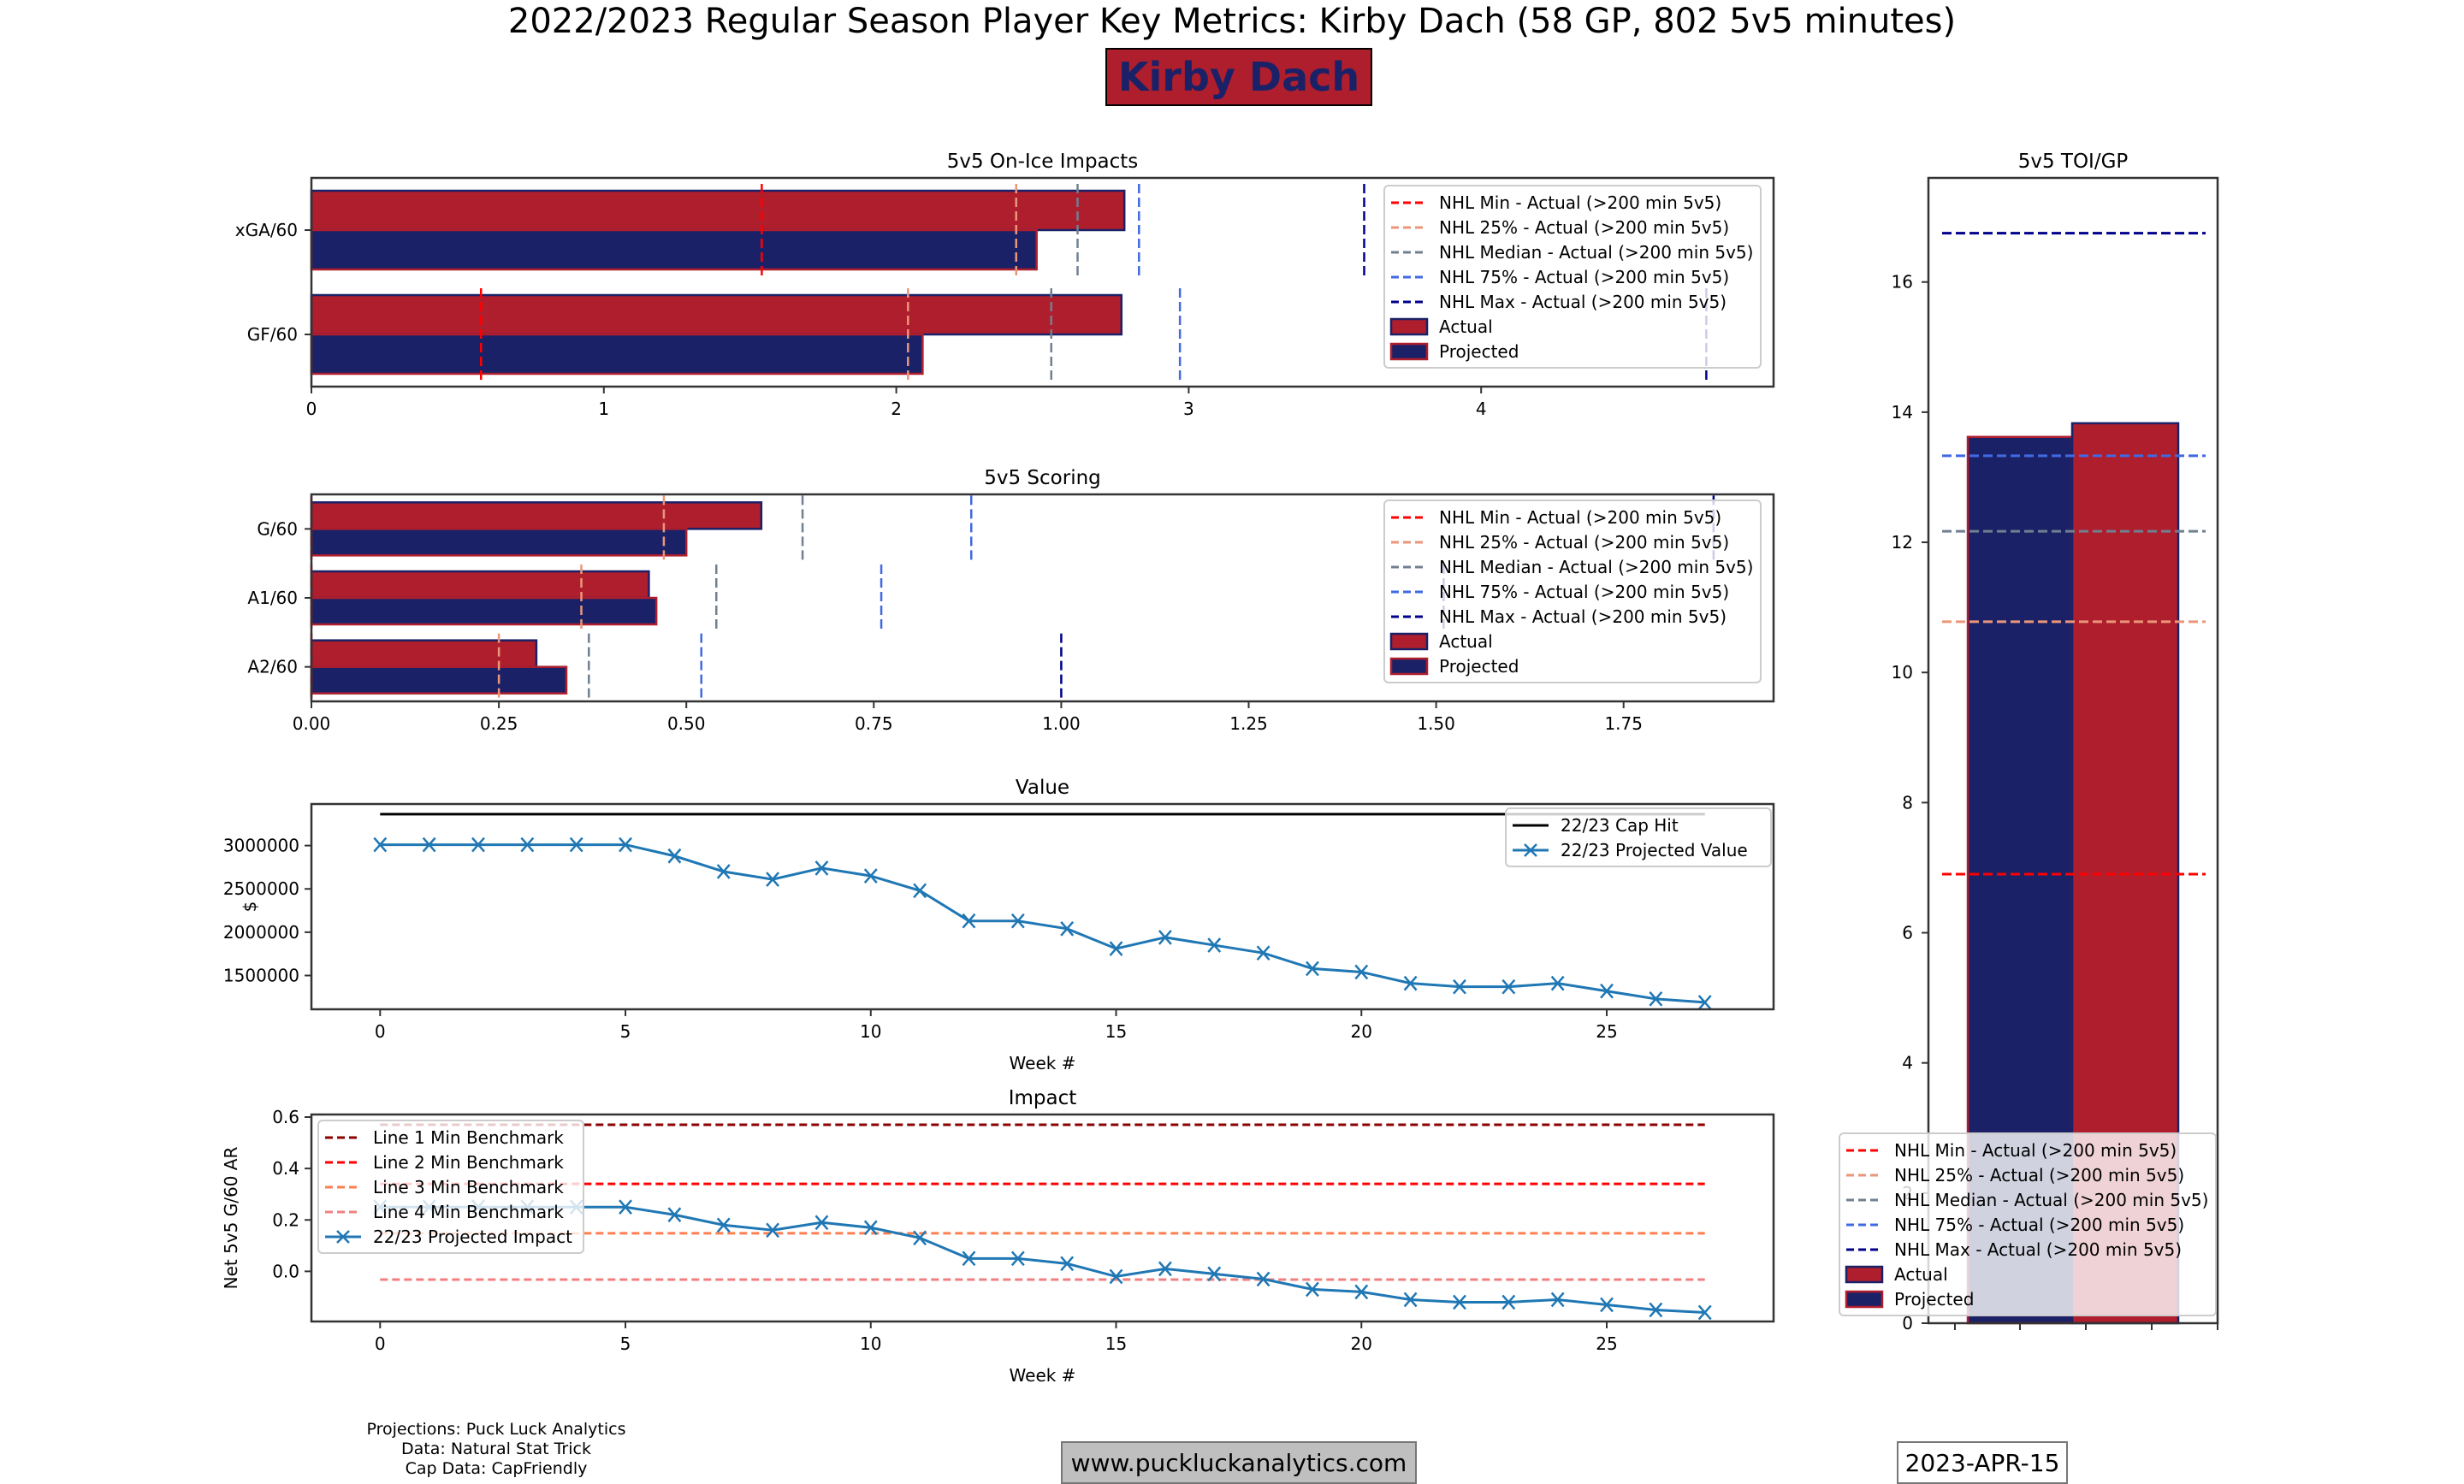  I want to click on legend-entry: Line 2 Min Benchmark, so click(444, 1162).